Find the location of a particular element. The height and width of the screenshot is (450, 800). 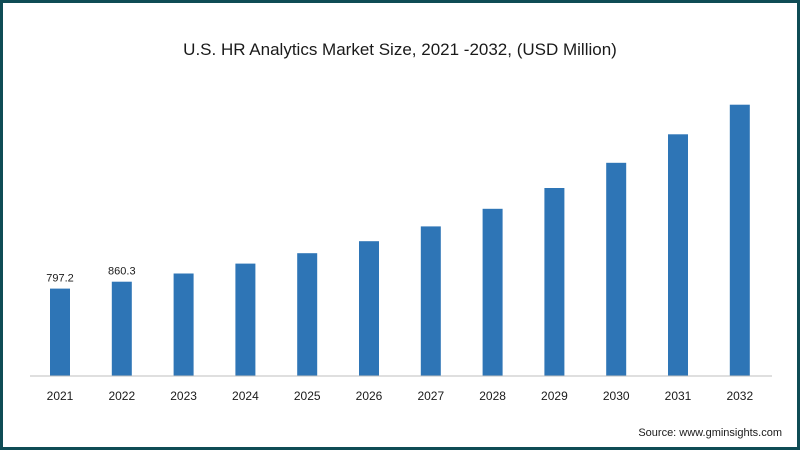

x-tick-label-2021: 2021 is located at coordinates (60, 396).